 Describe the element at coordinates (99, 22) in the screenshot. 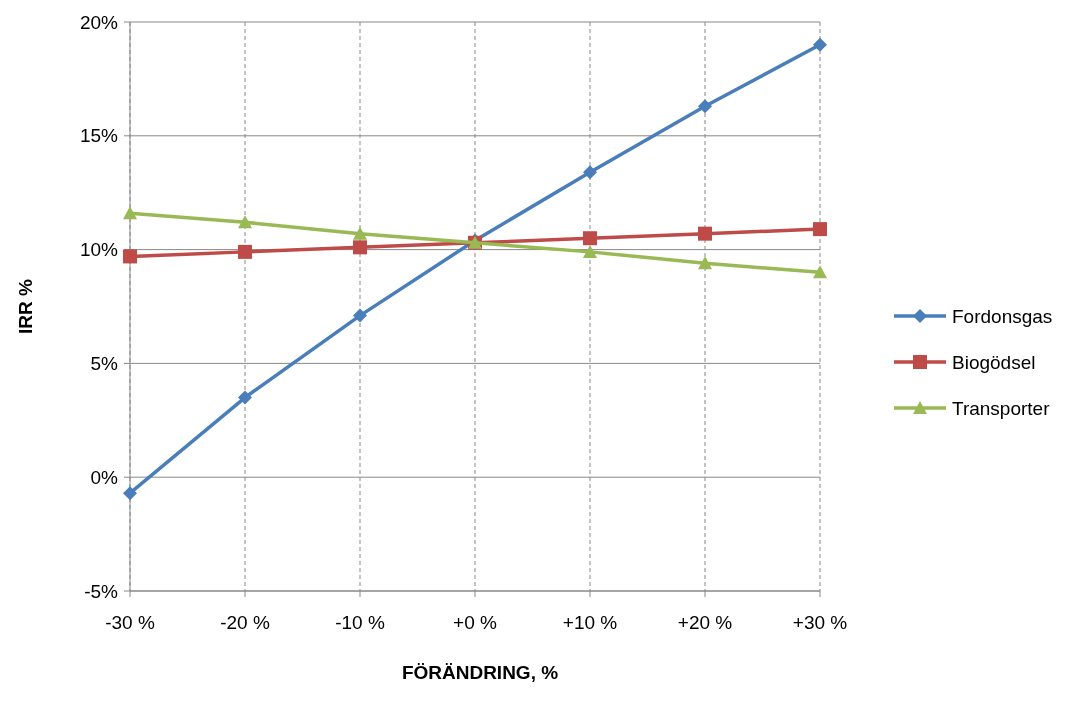

I see `y-tick-label: 20%` at that location.